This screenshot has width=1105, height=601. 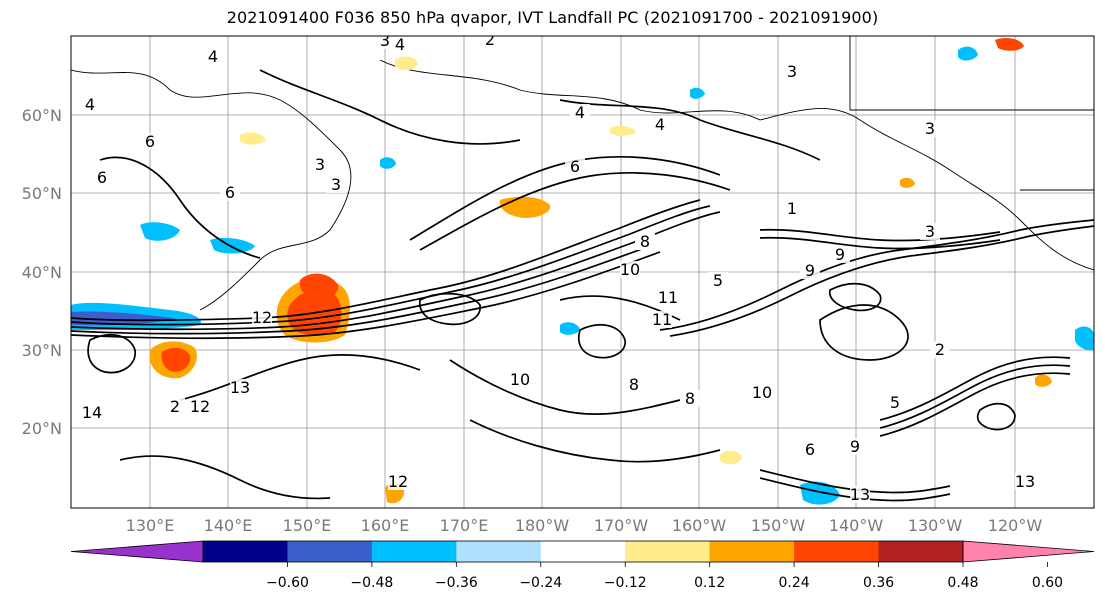 I want to click on longitude-label: 160°W, so click(x=699, y=525).